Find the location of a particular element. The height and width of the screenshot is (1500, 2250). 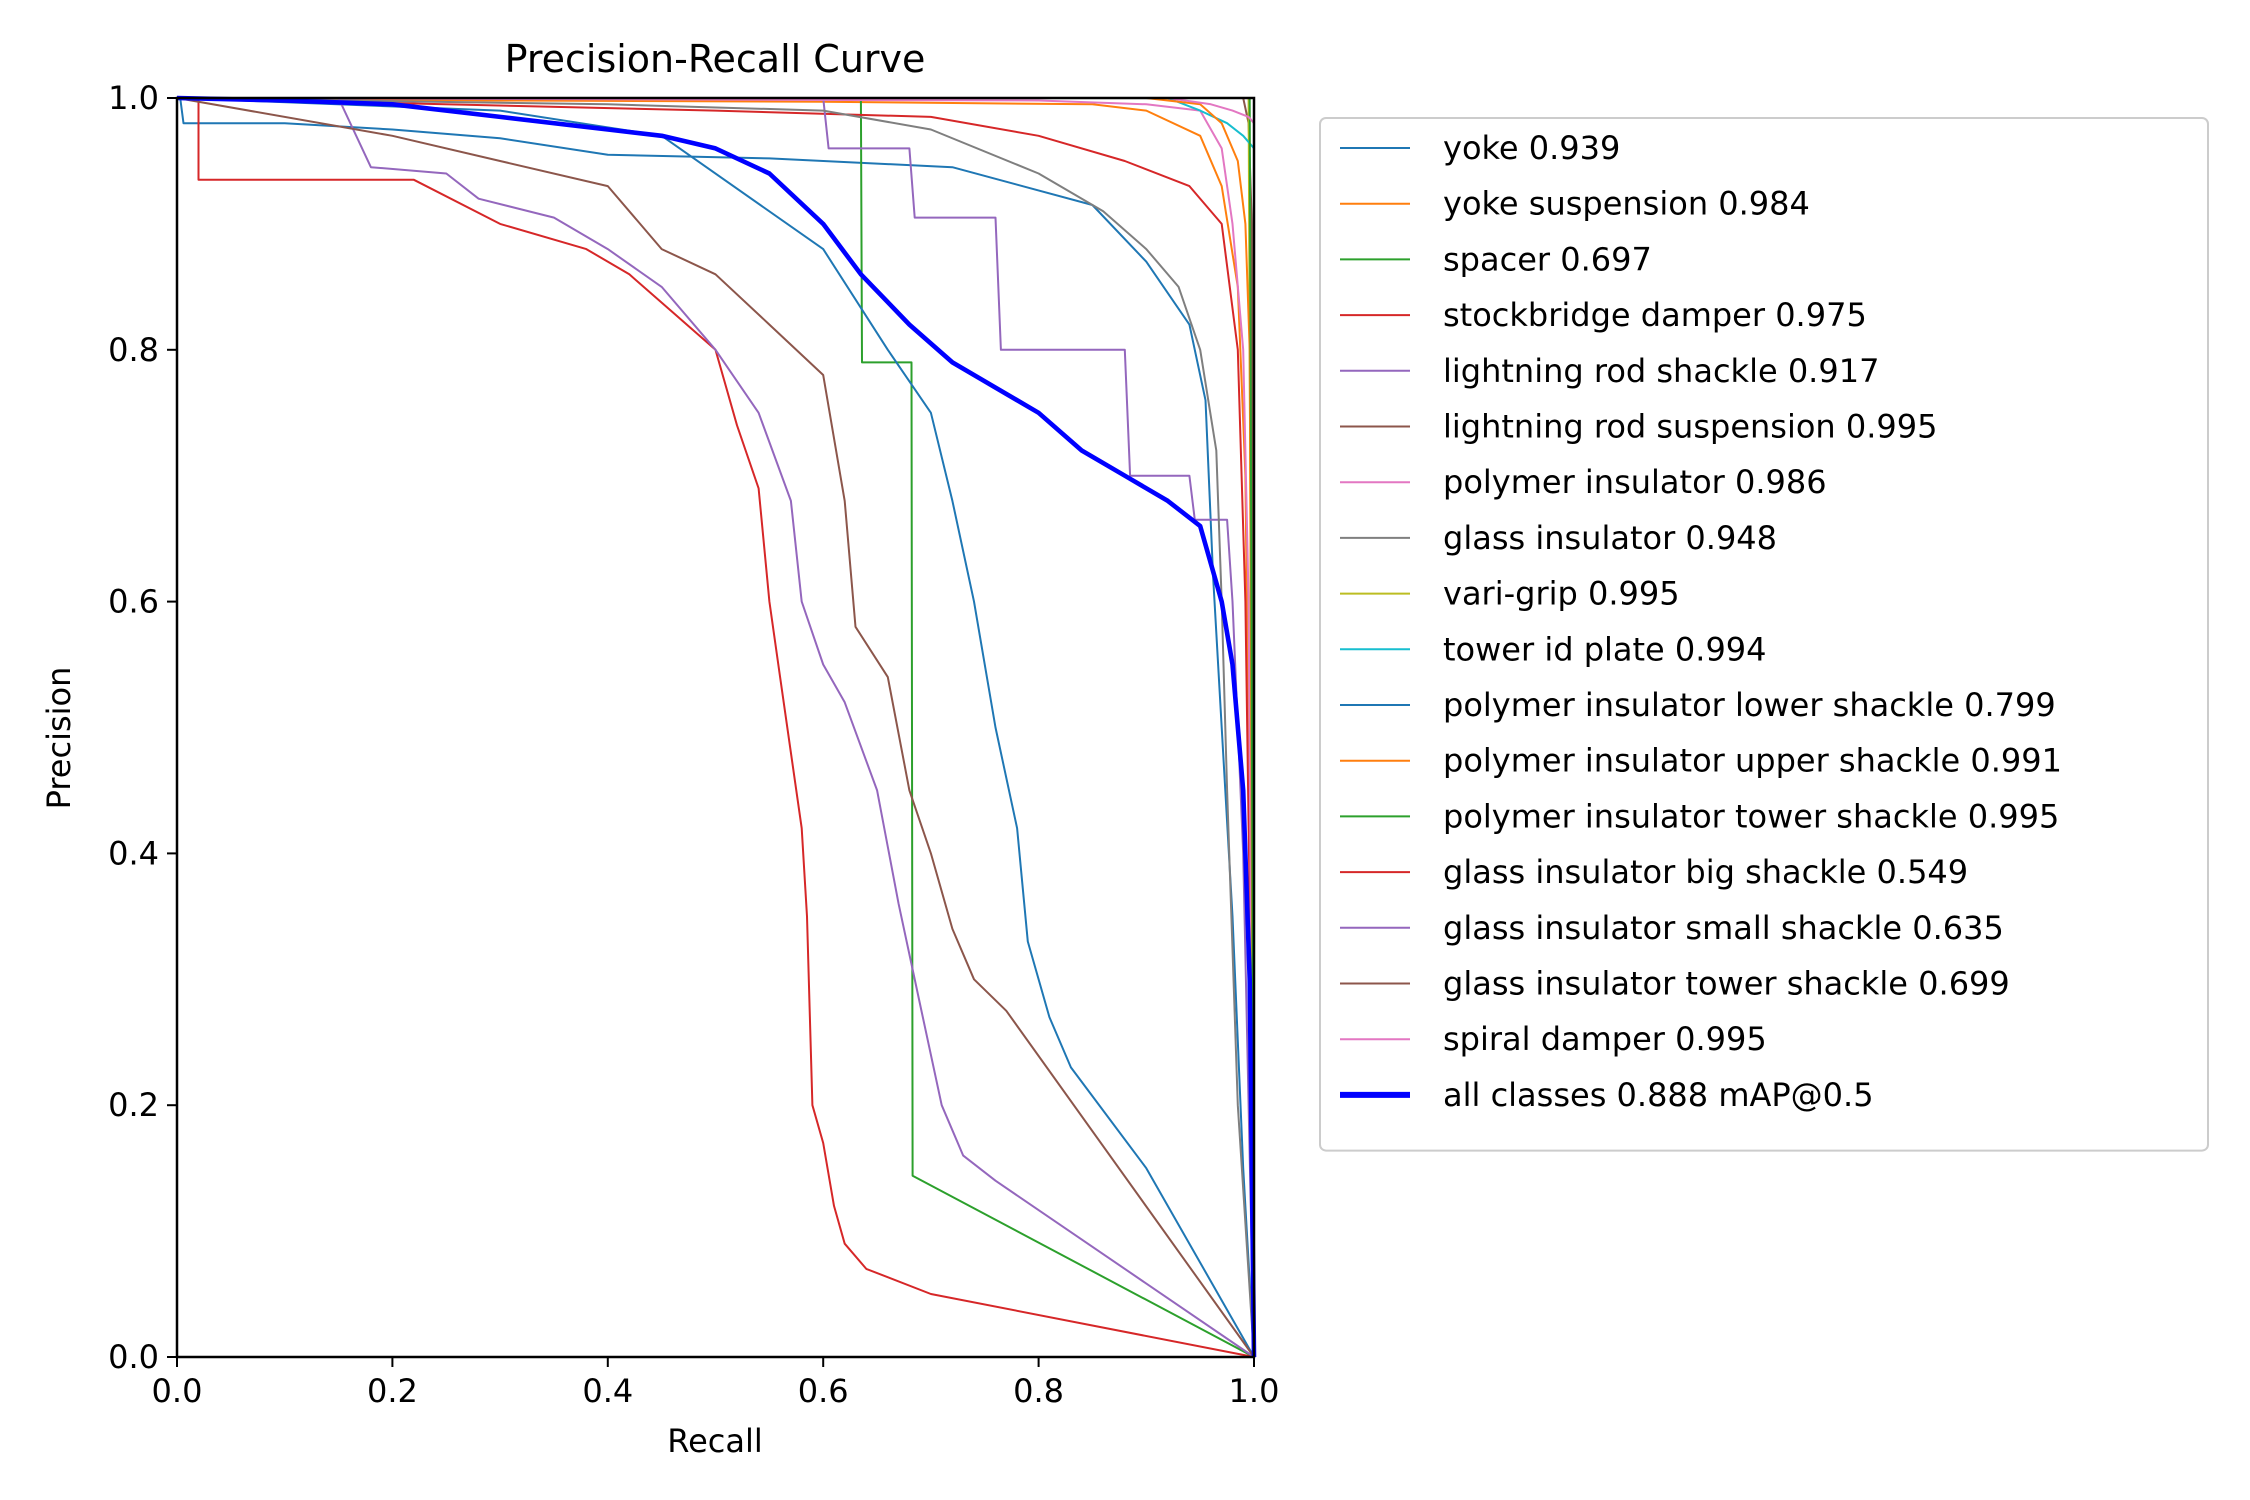

y-tick-label: 0.2 is located at coordinates (133, 1105).